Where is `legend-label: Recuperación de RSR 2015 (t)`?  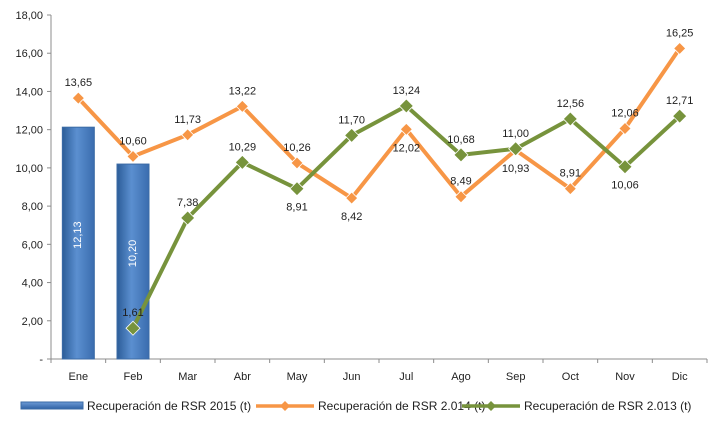
legend-label: Recuperación de RSR 2015 (t) is located at coordinates (169, 406).